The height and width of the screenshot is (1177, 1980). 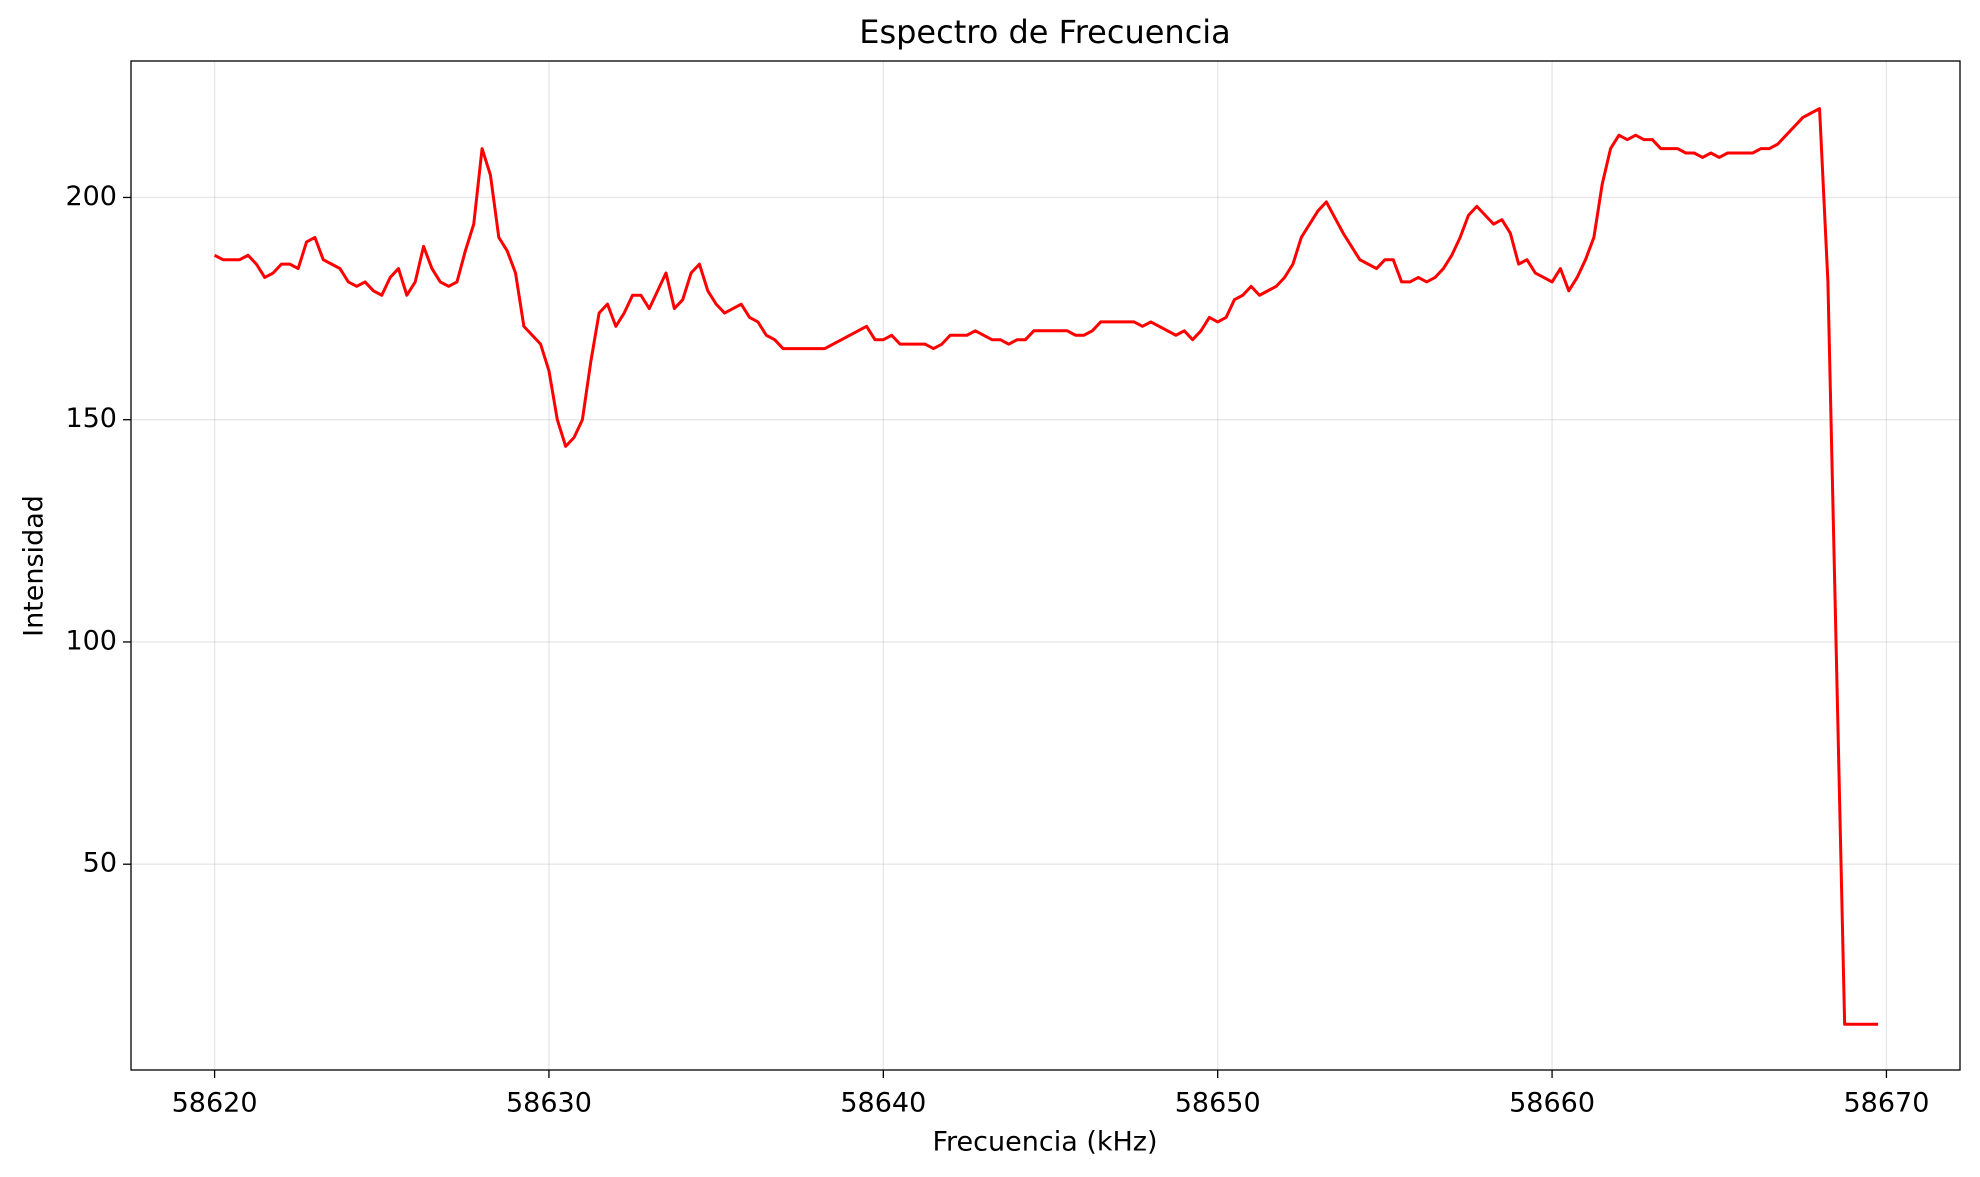 What do you see at coordinates (215, 1103) in the screenshot?
I see `x-tick-label: 58620` at bounding box center [215, 1103].